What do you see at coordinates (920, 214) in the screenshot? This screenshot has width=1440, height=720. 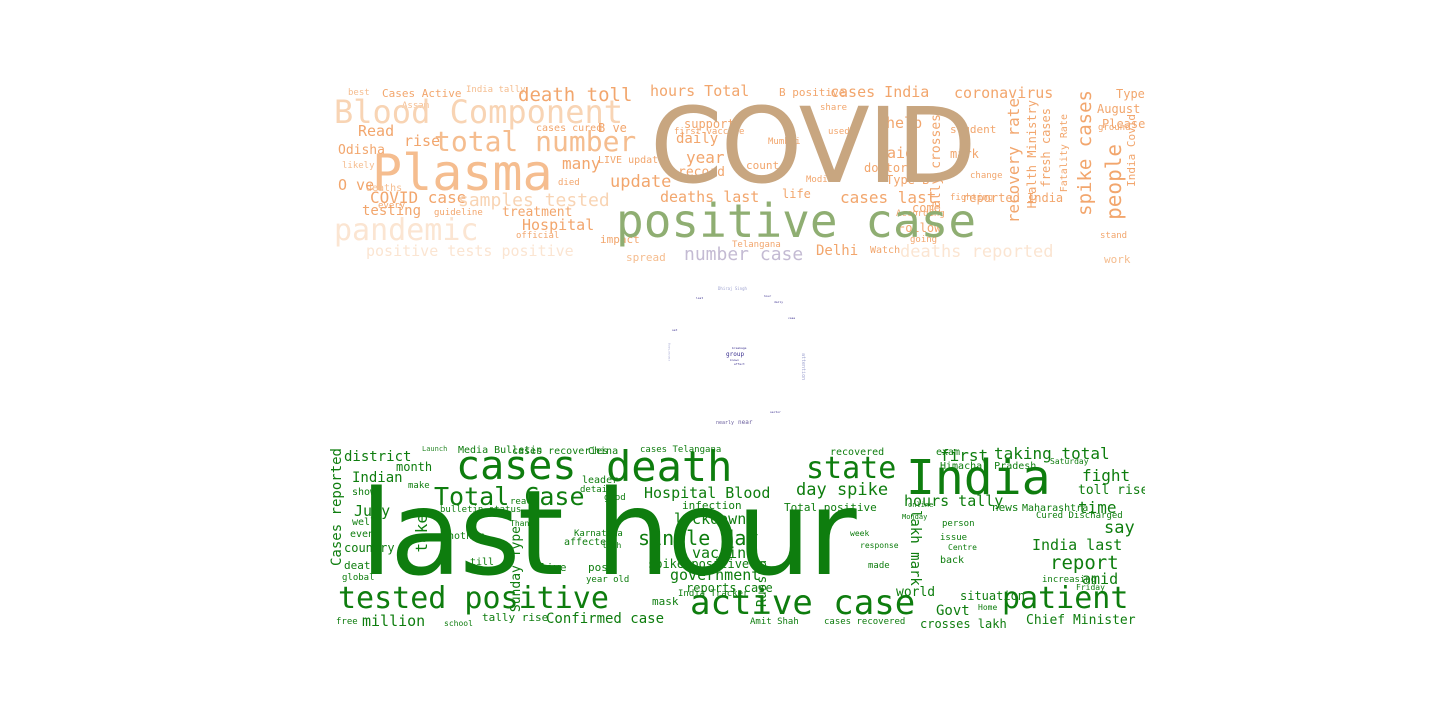 I see `word-according: According` at bounding box center [920, 214].